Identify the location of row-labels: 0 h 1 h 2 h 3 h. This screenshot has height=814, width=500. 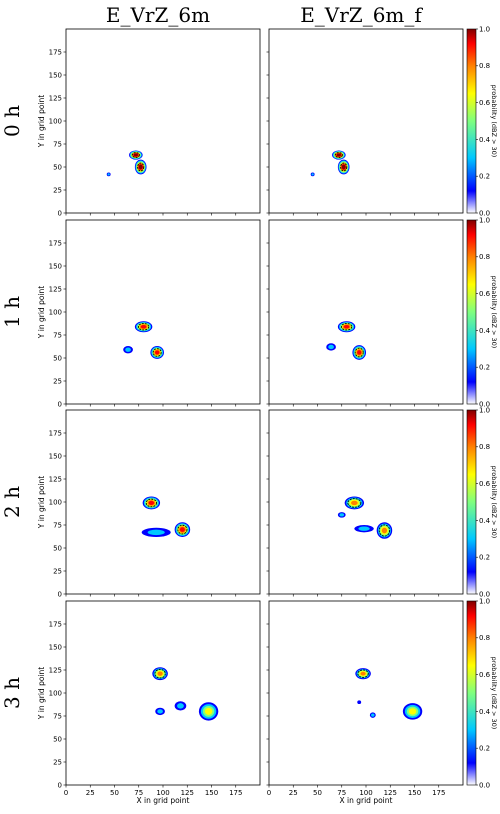
(12, 407).